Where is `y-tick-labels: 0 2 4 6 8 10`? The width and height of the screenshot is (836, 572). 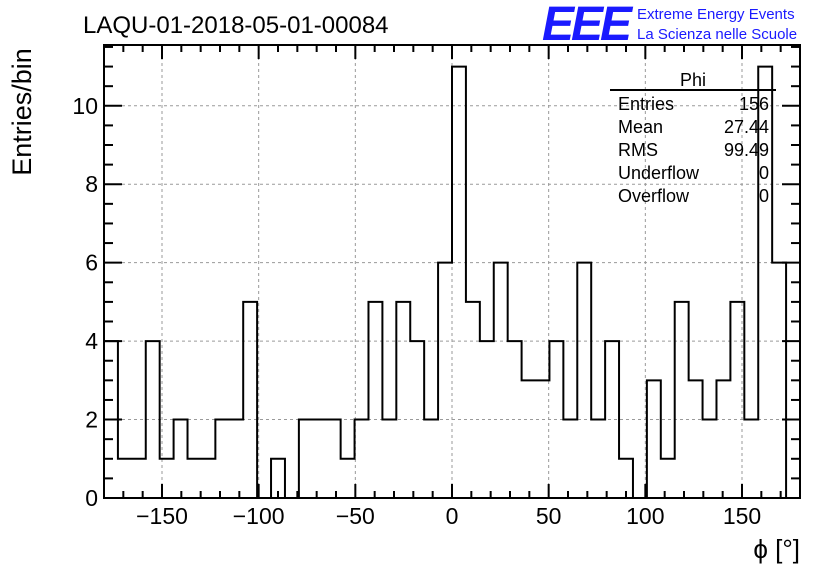 y-tick-labels: 0 2 4 6 8 10 is located at coordinates (85, 302).